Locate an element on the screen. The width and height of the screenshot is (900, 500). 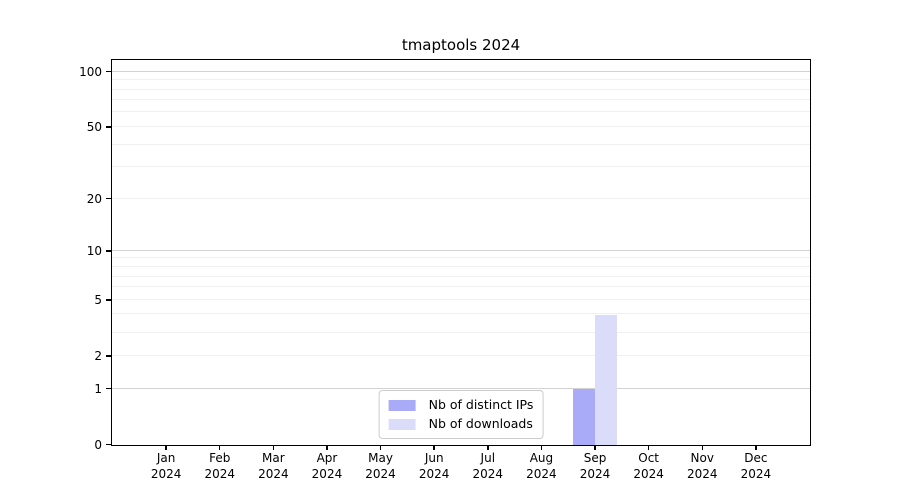
legend: Nb of distinct IPs Nb of downloads is located at coordinates (461, 414).